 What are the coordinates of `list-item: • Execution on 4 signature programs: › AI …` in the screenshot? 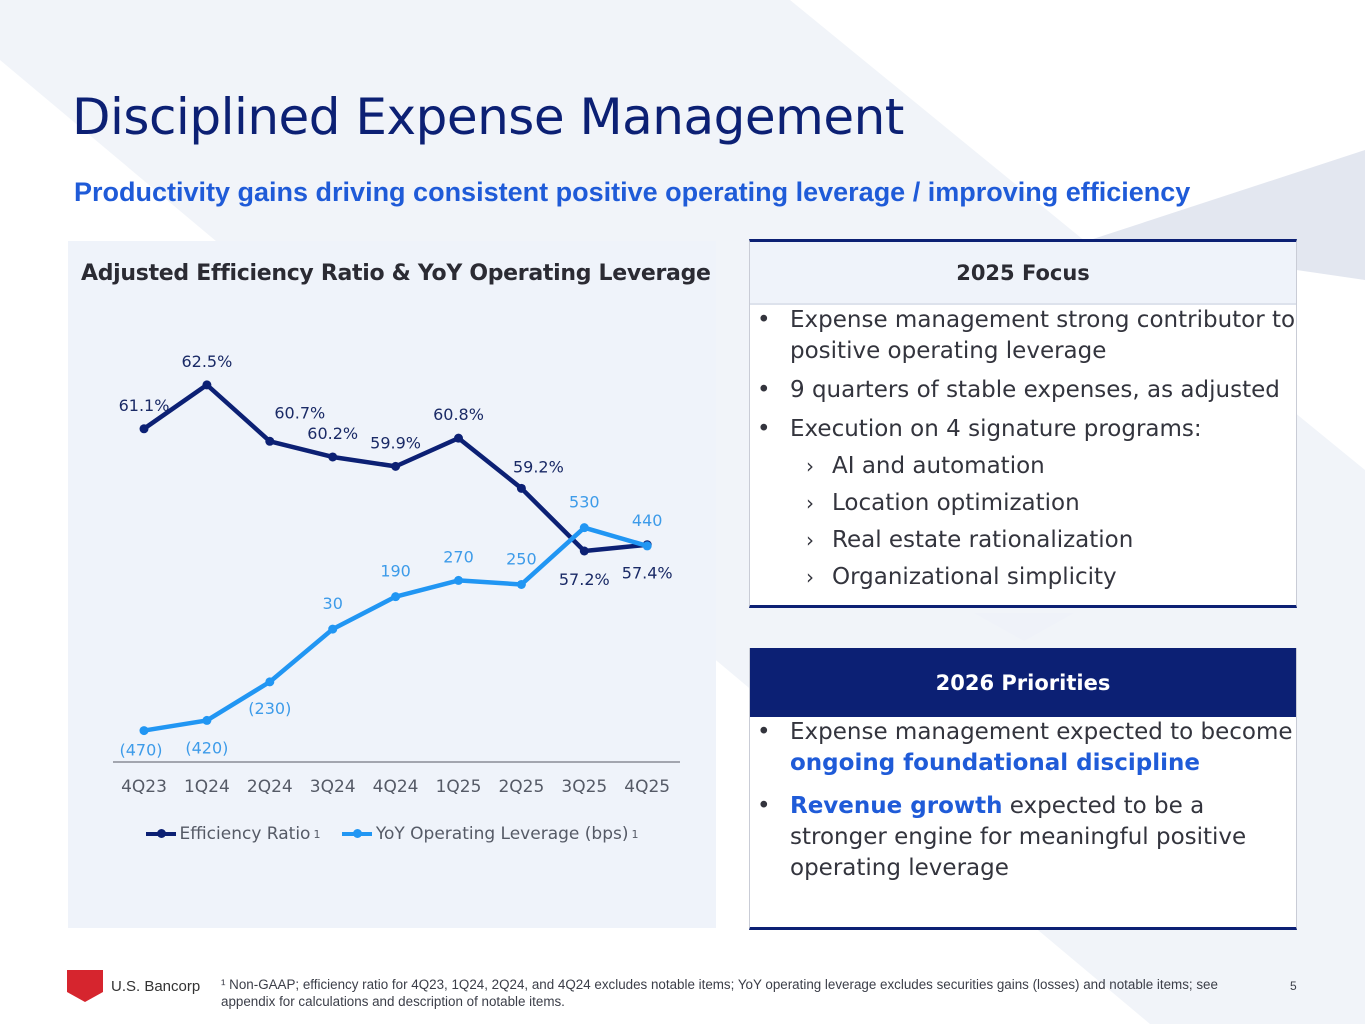 It's located at (1023, 503).